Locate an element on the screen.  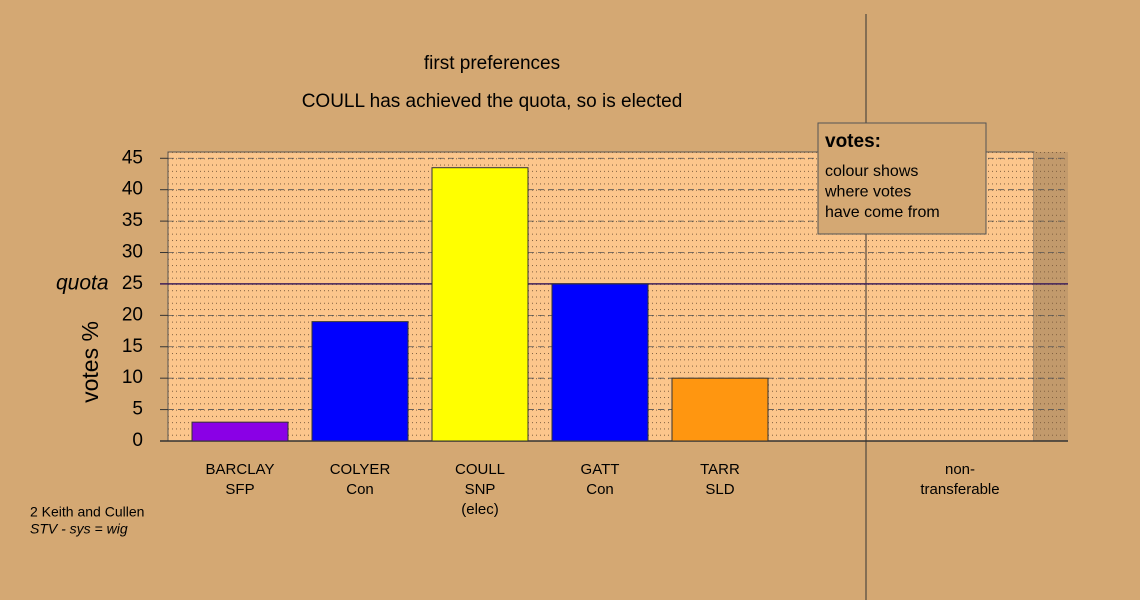
y-tick-label: 30 is located at coordinates (132, 252).